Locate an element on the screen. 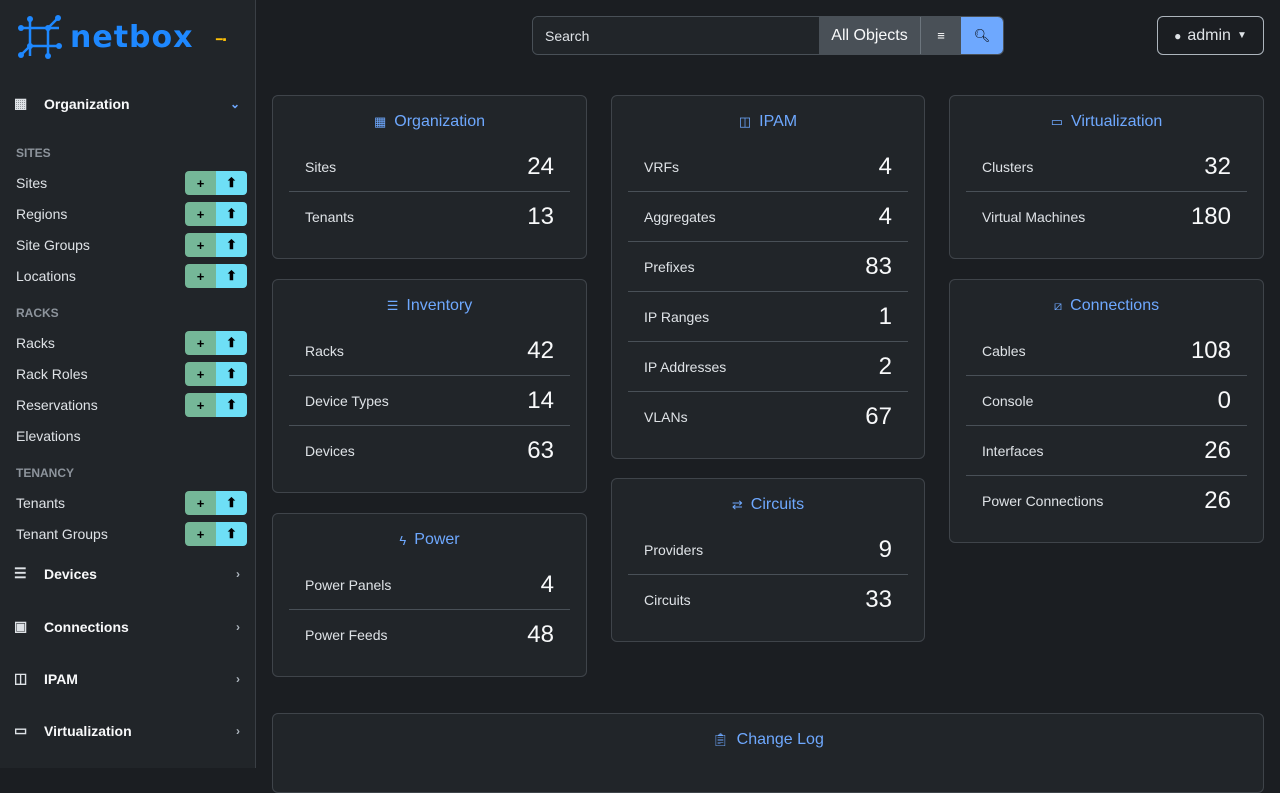  item-label: Regions is located at coordinates (42, 214).